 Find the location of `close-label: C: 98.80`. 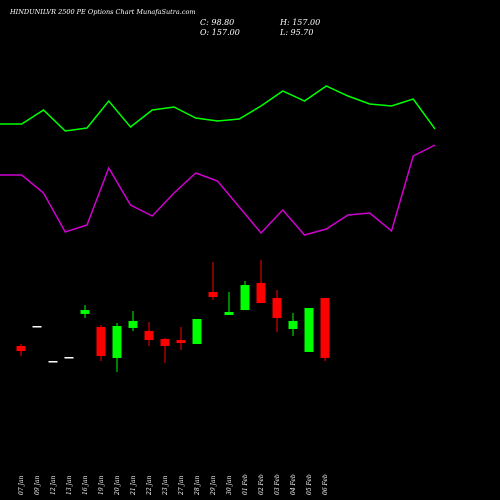

close-label: C: 98.80 is located at coordinates (217, 22).